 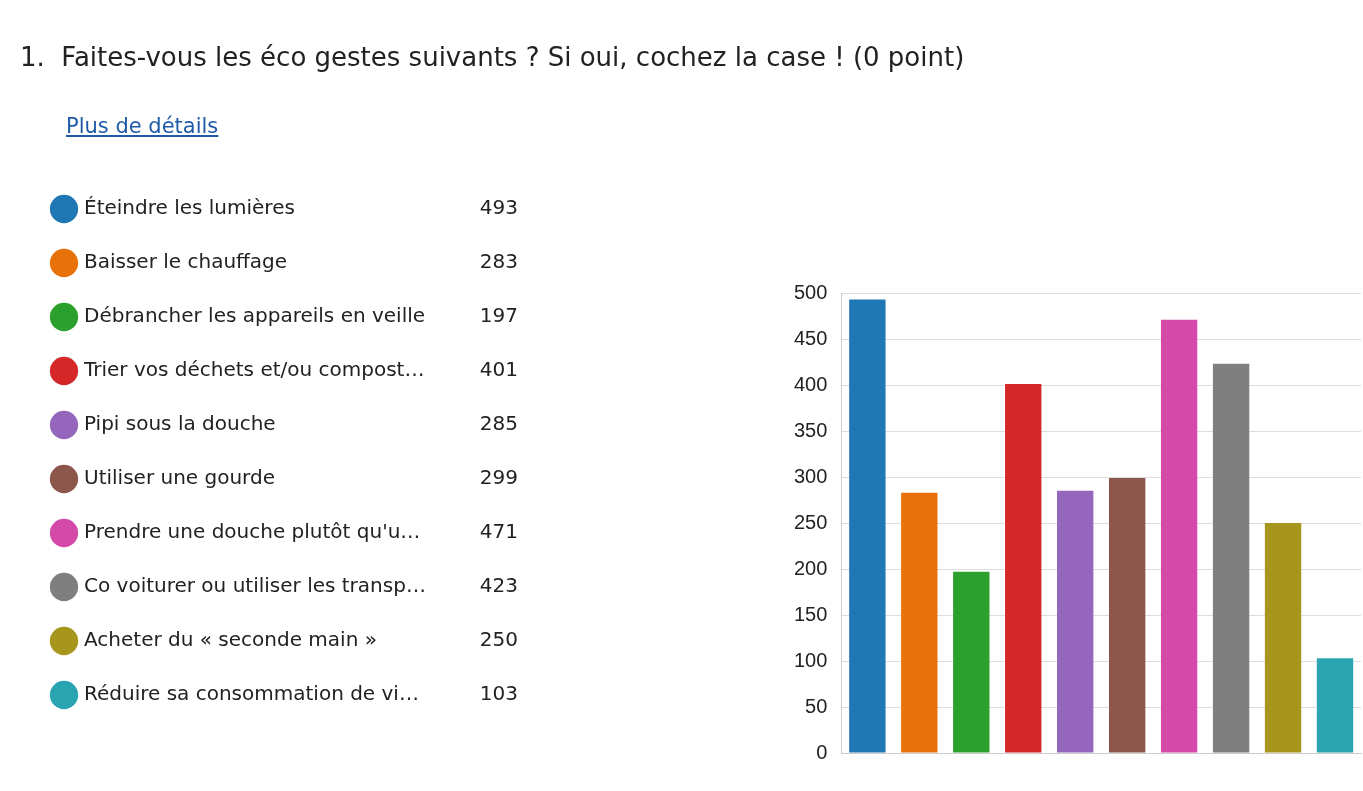 What do you see at coordinates (189, 207) in the screenshot?
I see `legend-label: Éteindre les lumières` at bounding box center [189, 207].